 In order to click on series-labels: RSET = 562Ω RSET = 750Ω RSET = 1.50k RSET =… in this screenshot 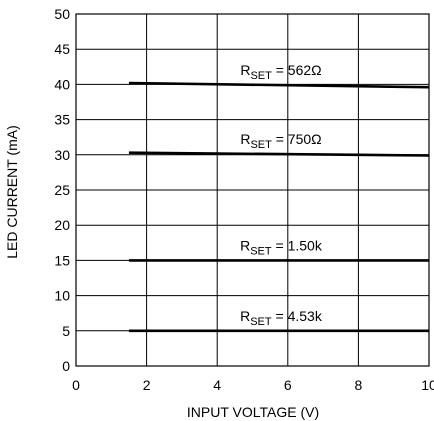, I will do `click(281, 195)`.